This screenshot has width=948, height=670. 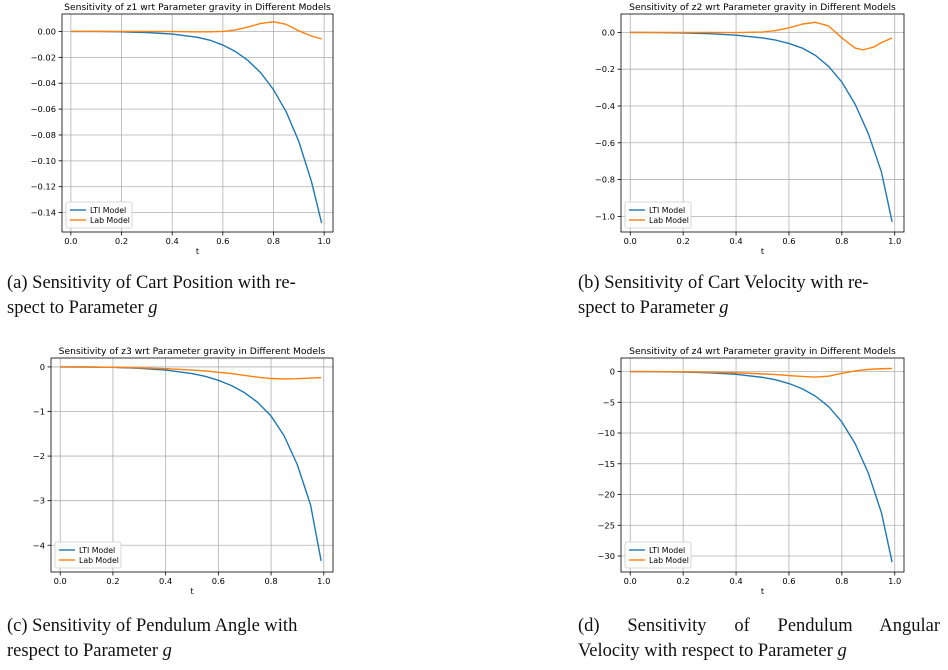 What do you see at coordinates (649, 308) in the screenshot?
I see `caption-b-line2-text: spect to Parameter` at bounding box center [649, 308].